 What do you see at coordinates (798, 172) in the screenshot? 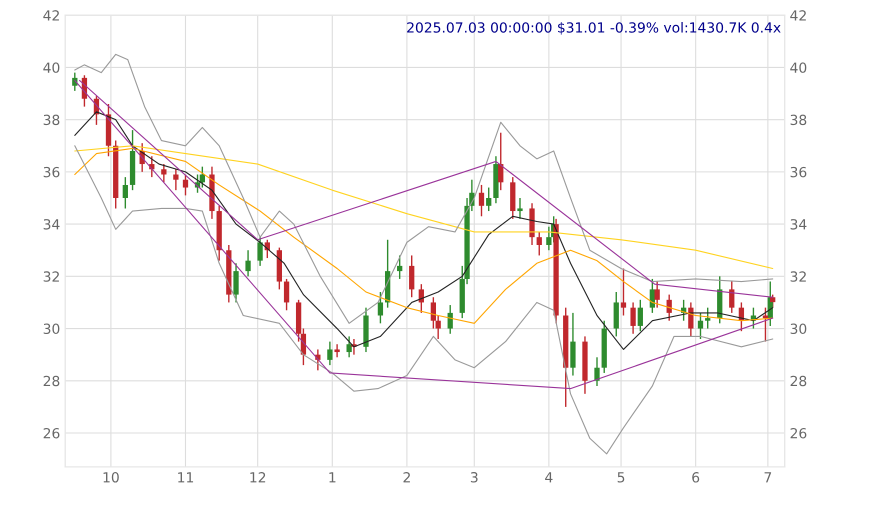
I see `y2-tick-label: 36` at bounding box center [798, 172].